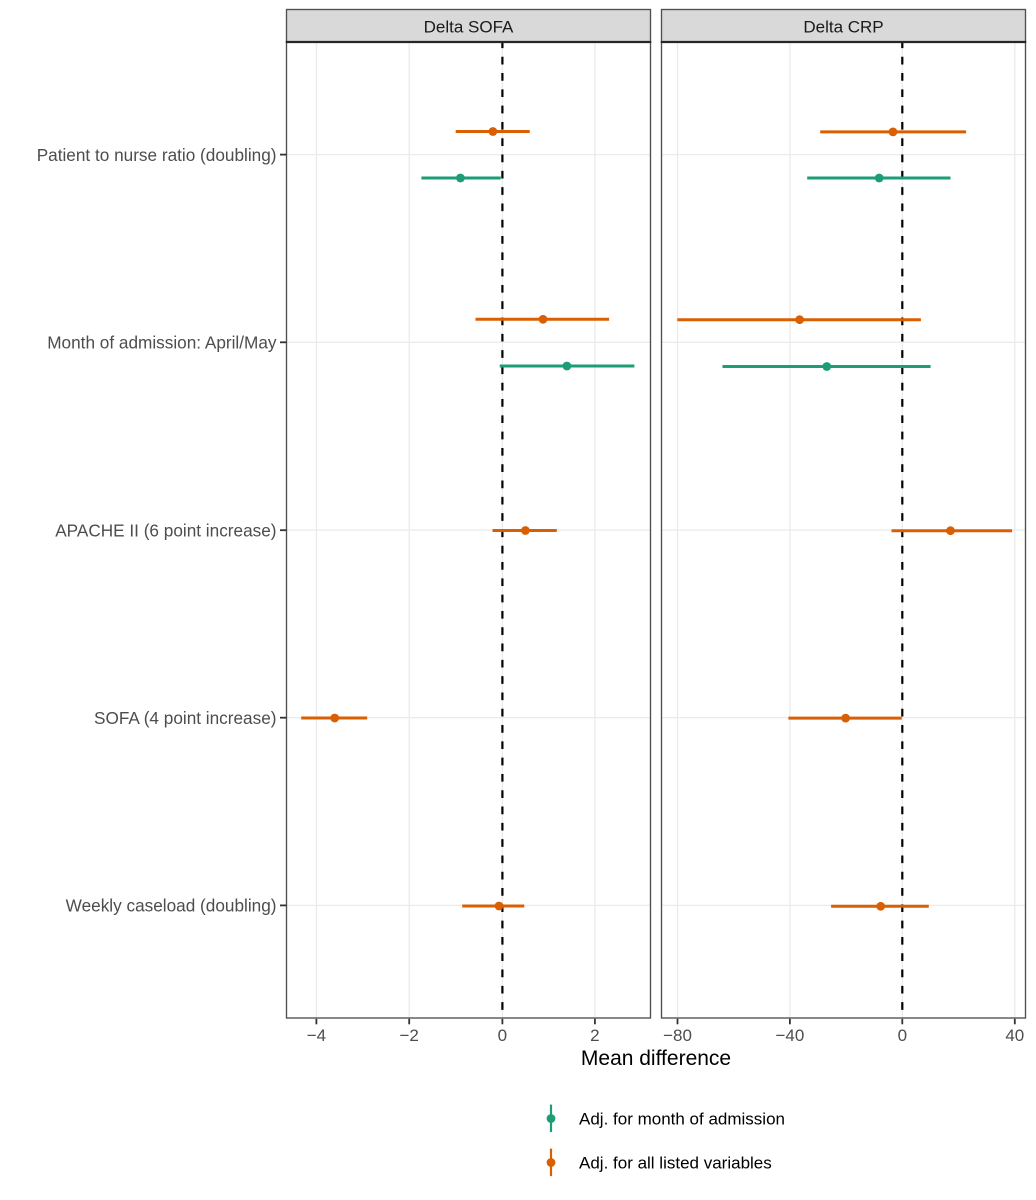 The image size is (1036, 1200). Describe the element at coordinates (656, 1058) in the screenshot. I see `svg-text: Mean difference` at that location.